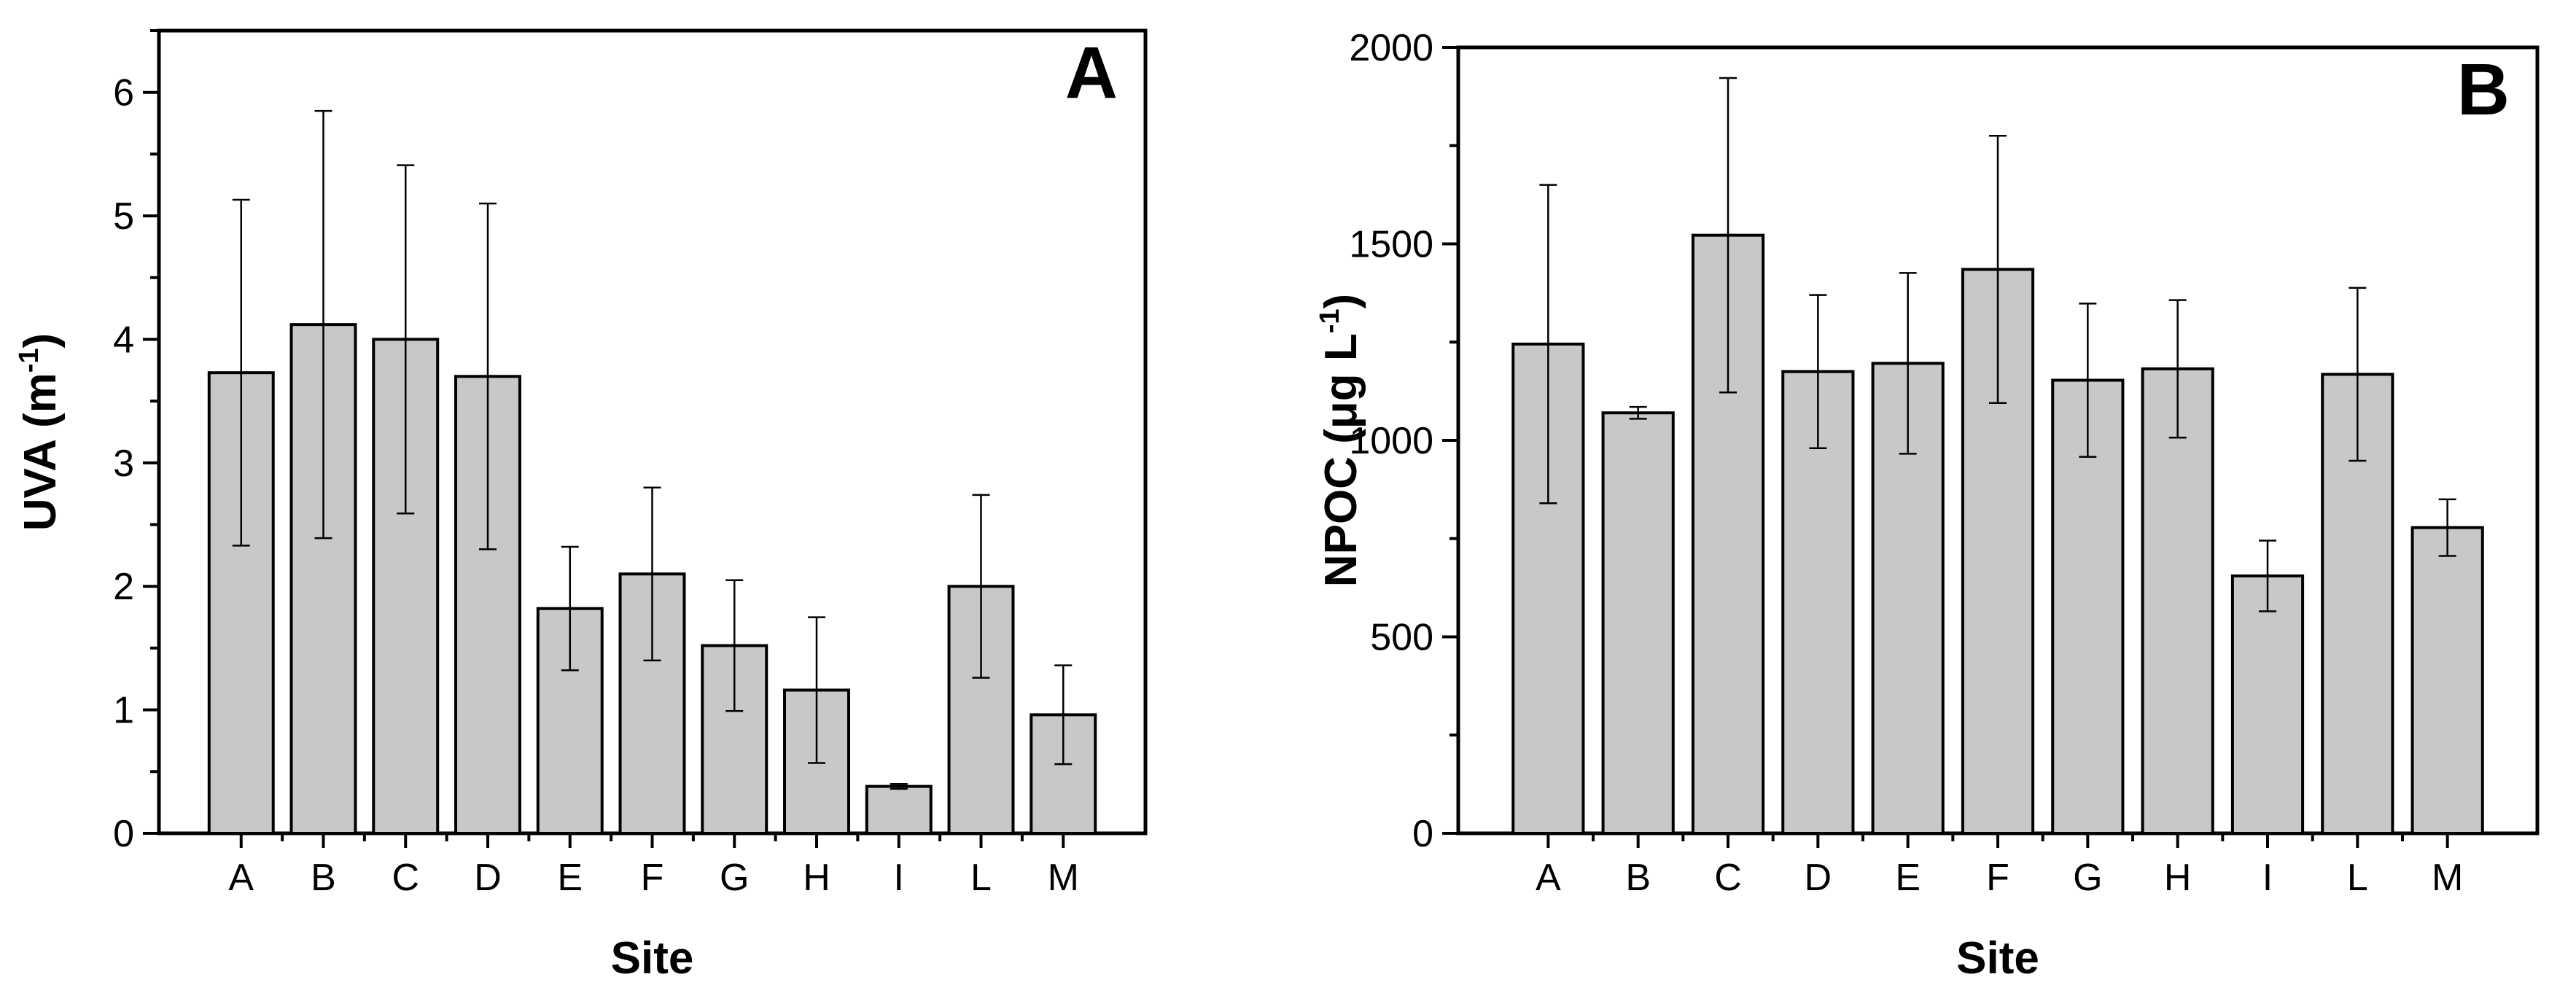 The image size is (2576, 1001). I want to click on y-tick-label: 1500, so click(1391, 245).